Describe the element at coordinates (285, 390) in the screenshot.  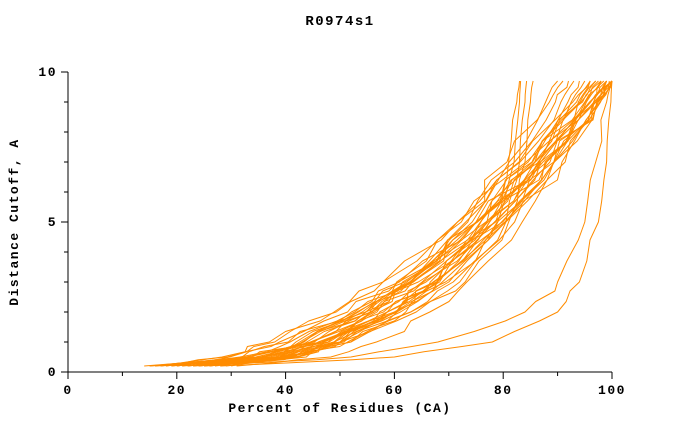
I see `x-tick-label: 40` at that location.